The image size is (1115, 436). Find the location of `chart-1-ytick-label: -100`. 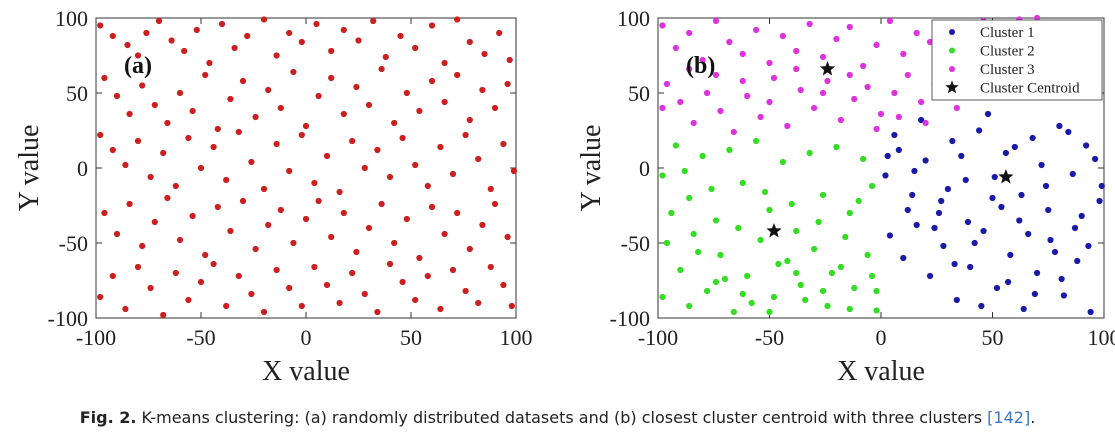

chart-1-ytick-label: -100 is located at coordinates (630, 318).